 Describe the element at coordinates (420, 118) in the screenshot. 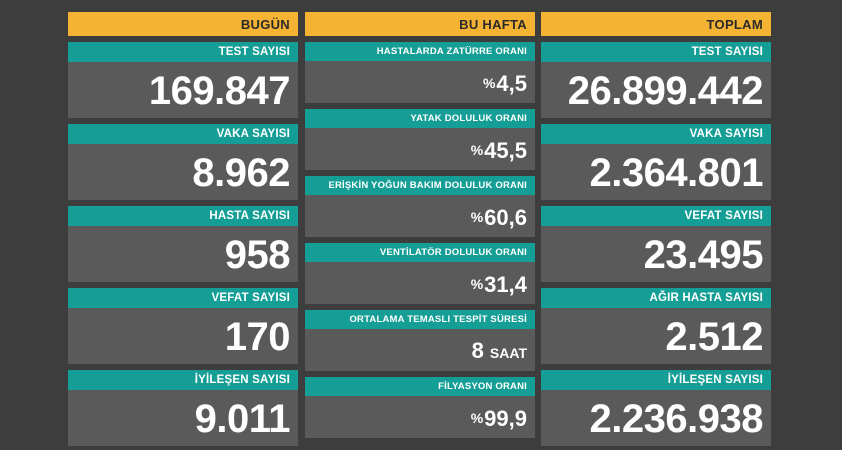

I see `stat-label: YATAK DOLULUK ORANI` at that location.